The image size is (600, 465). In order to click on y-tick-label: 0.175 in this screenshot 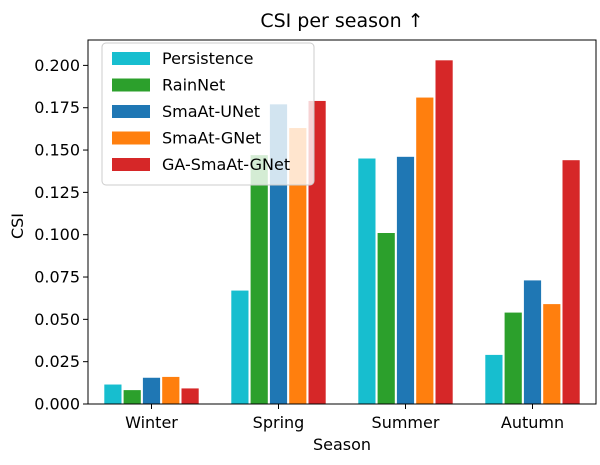, I will do `click(57, 107)`.